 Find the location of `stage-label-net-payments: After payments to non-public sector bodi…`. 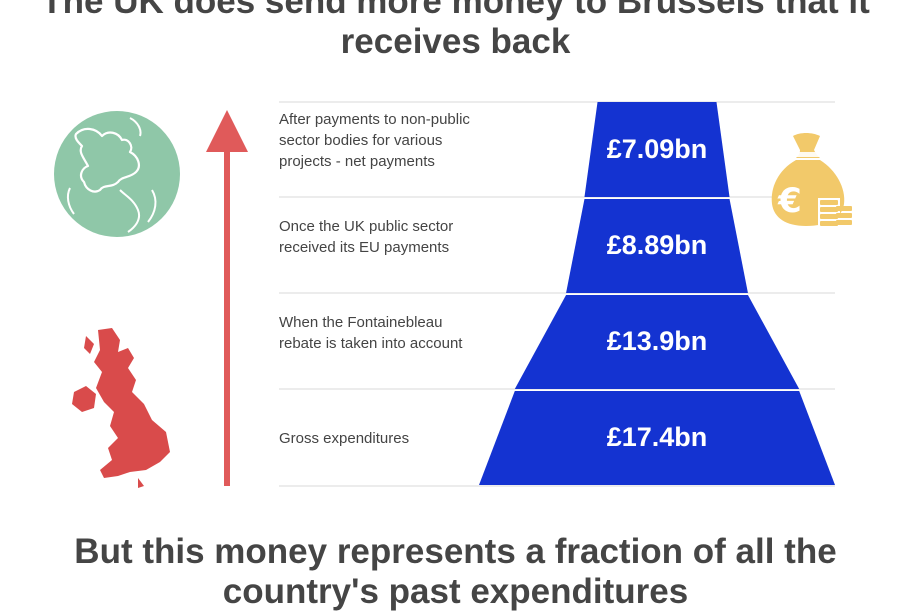

stage-label-net-payments: After payments to non-public sector bodi… is located at coordinates (374, 140).